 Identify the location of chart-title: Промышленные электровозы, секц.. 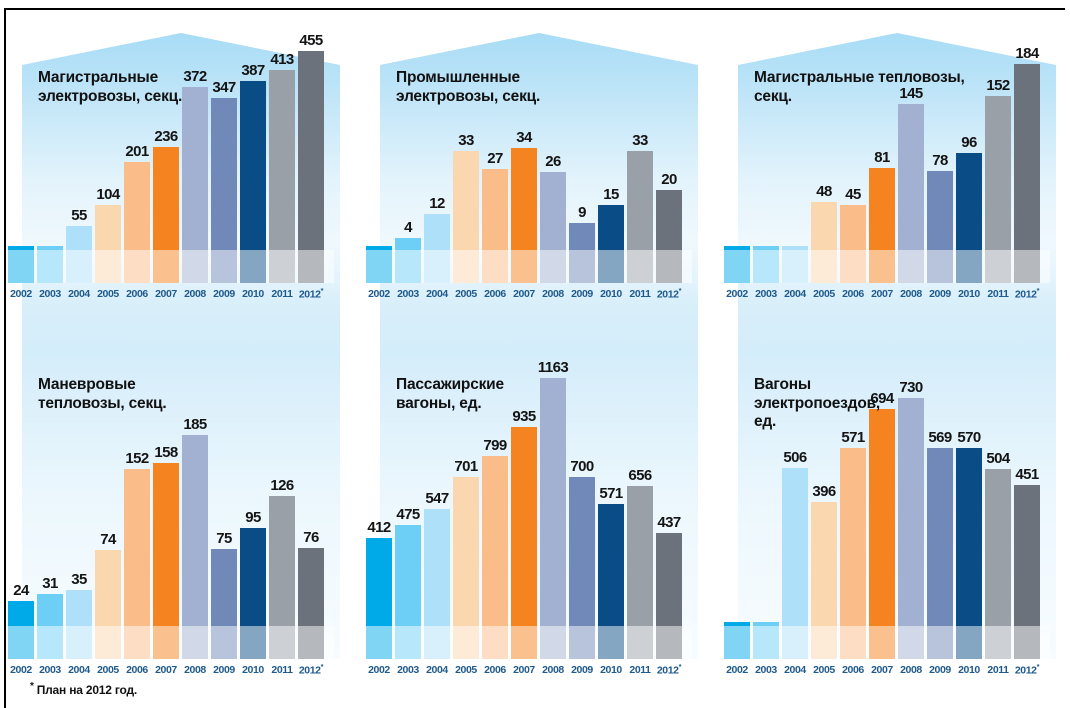
(468, 87).